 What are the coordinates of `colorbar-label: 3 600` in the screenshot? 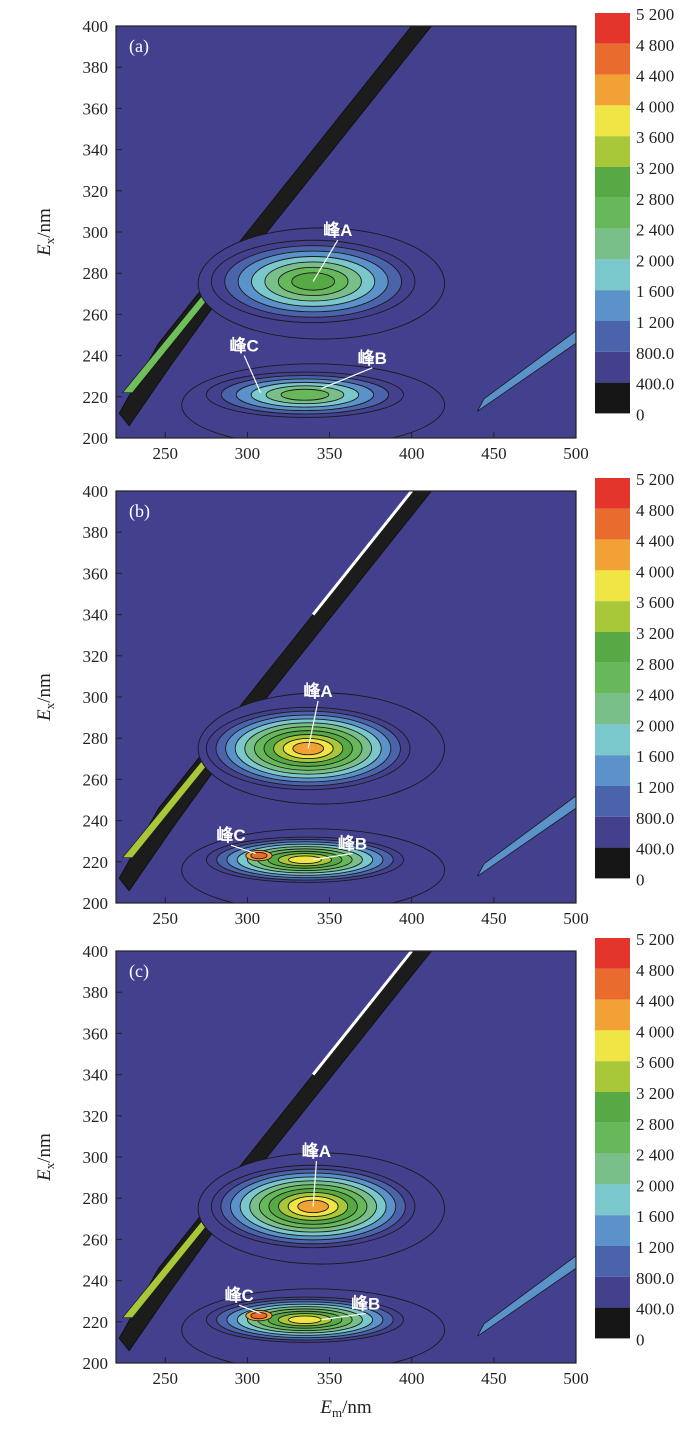 It's located at (655, 602).